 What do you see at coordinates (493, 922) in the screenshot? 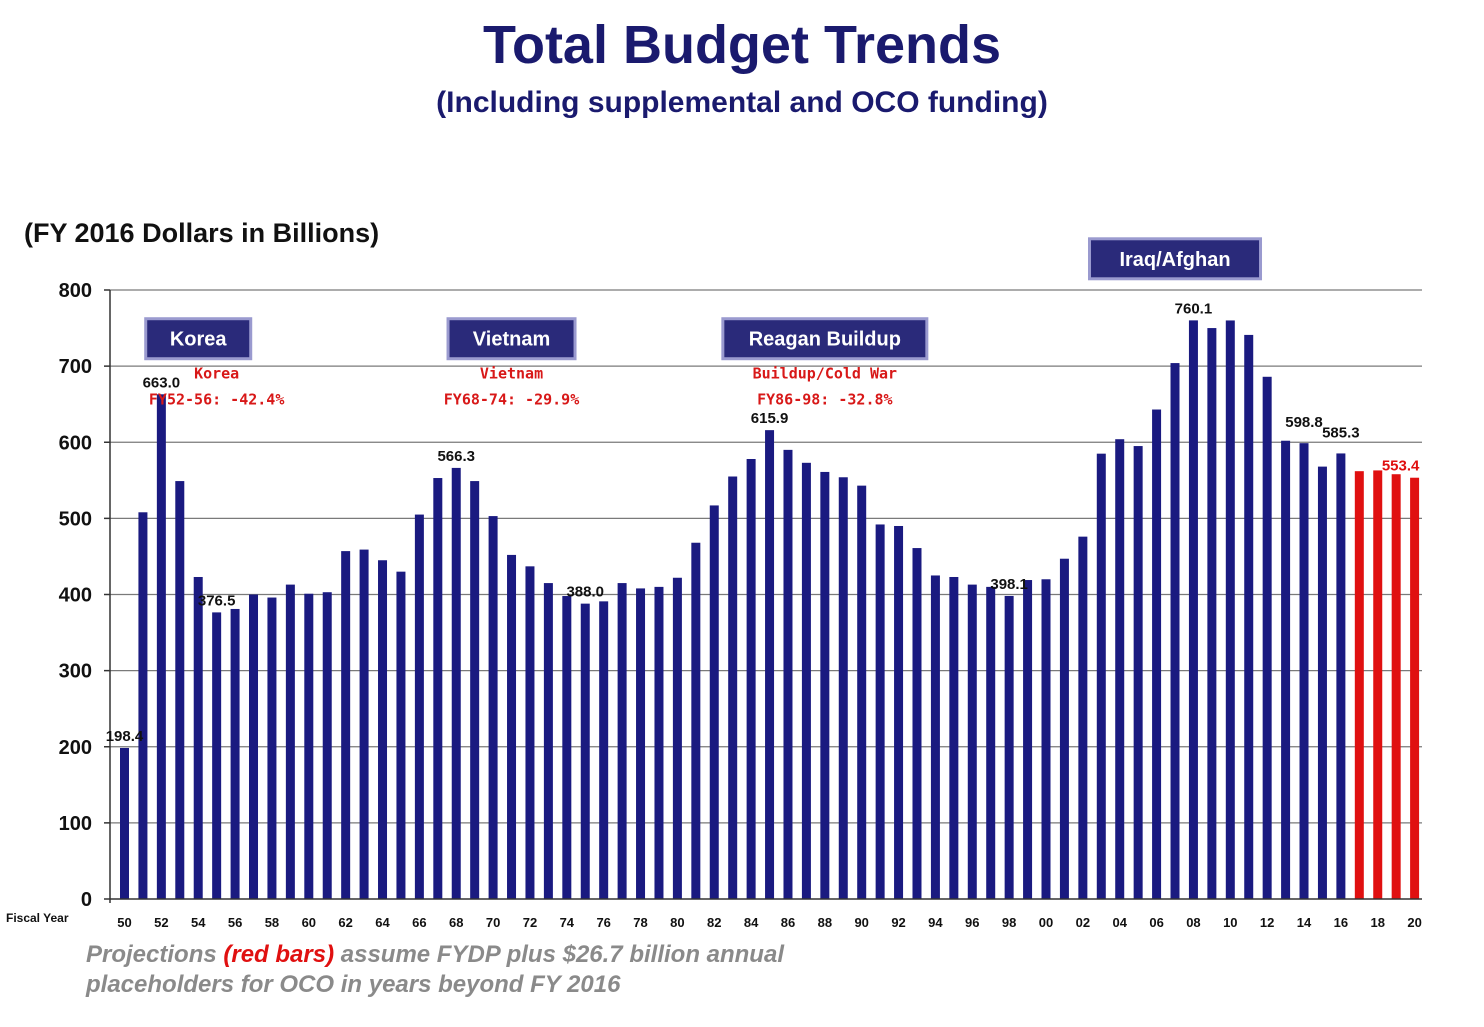
I see `x-tick-label: 70` at bounding box center [493, 922].